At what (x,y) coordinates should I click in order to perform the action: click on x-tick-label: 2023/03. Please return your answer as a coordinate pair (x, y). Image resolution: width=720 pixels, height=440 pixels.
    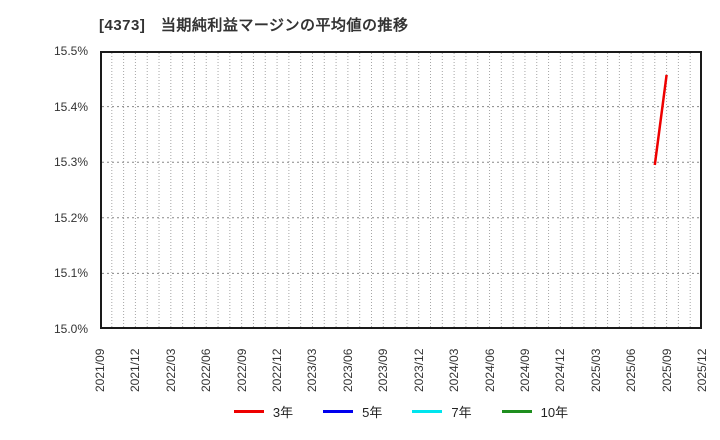
    Looking at the image, I should click on (312, 370).